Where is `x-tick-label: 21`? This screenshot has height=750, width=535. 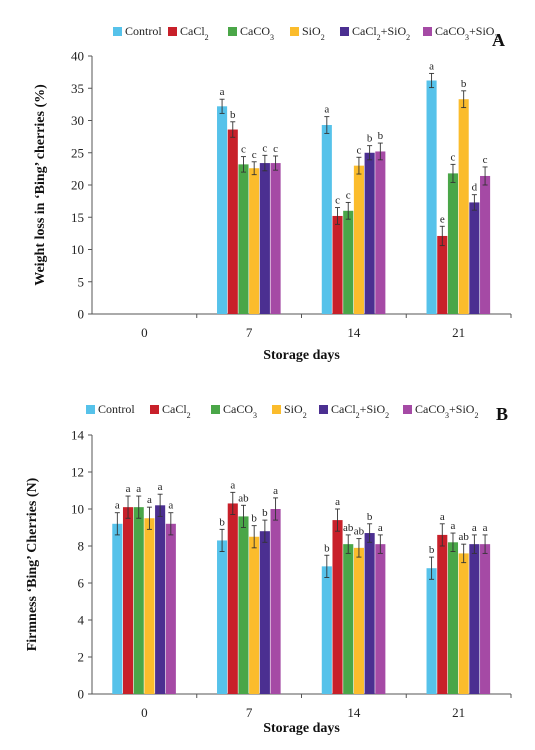 x-tick-label: 21 is located at coordinates (458, 332).